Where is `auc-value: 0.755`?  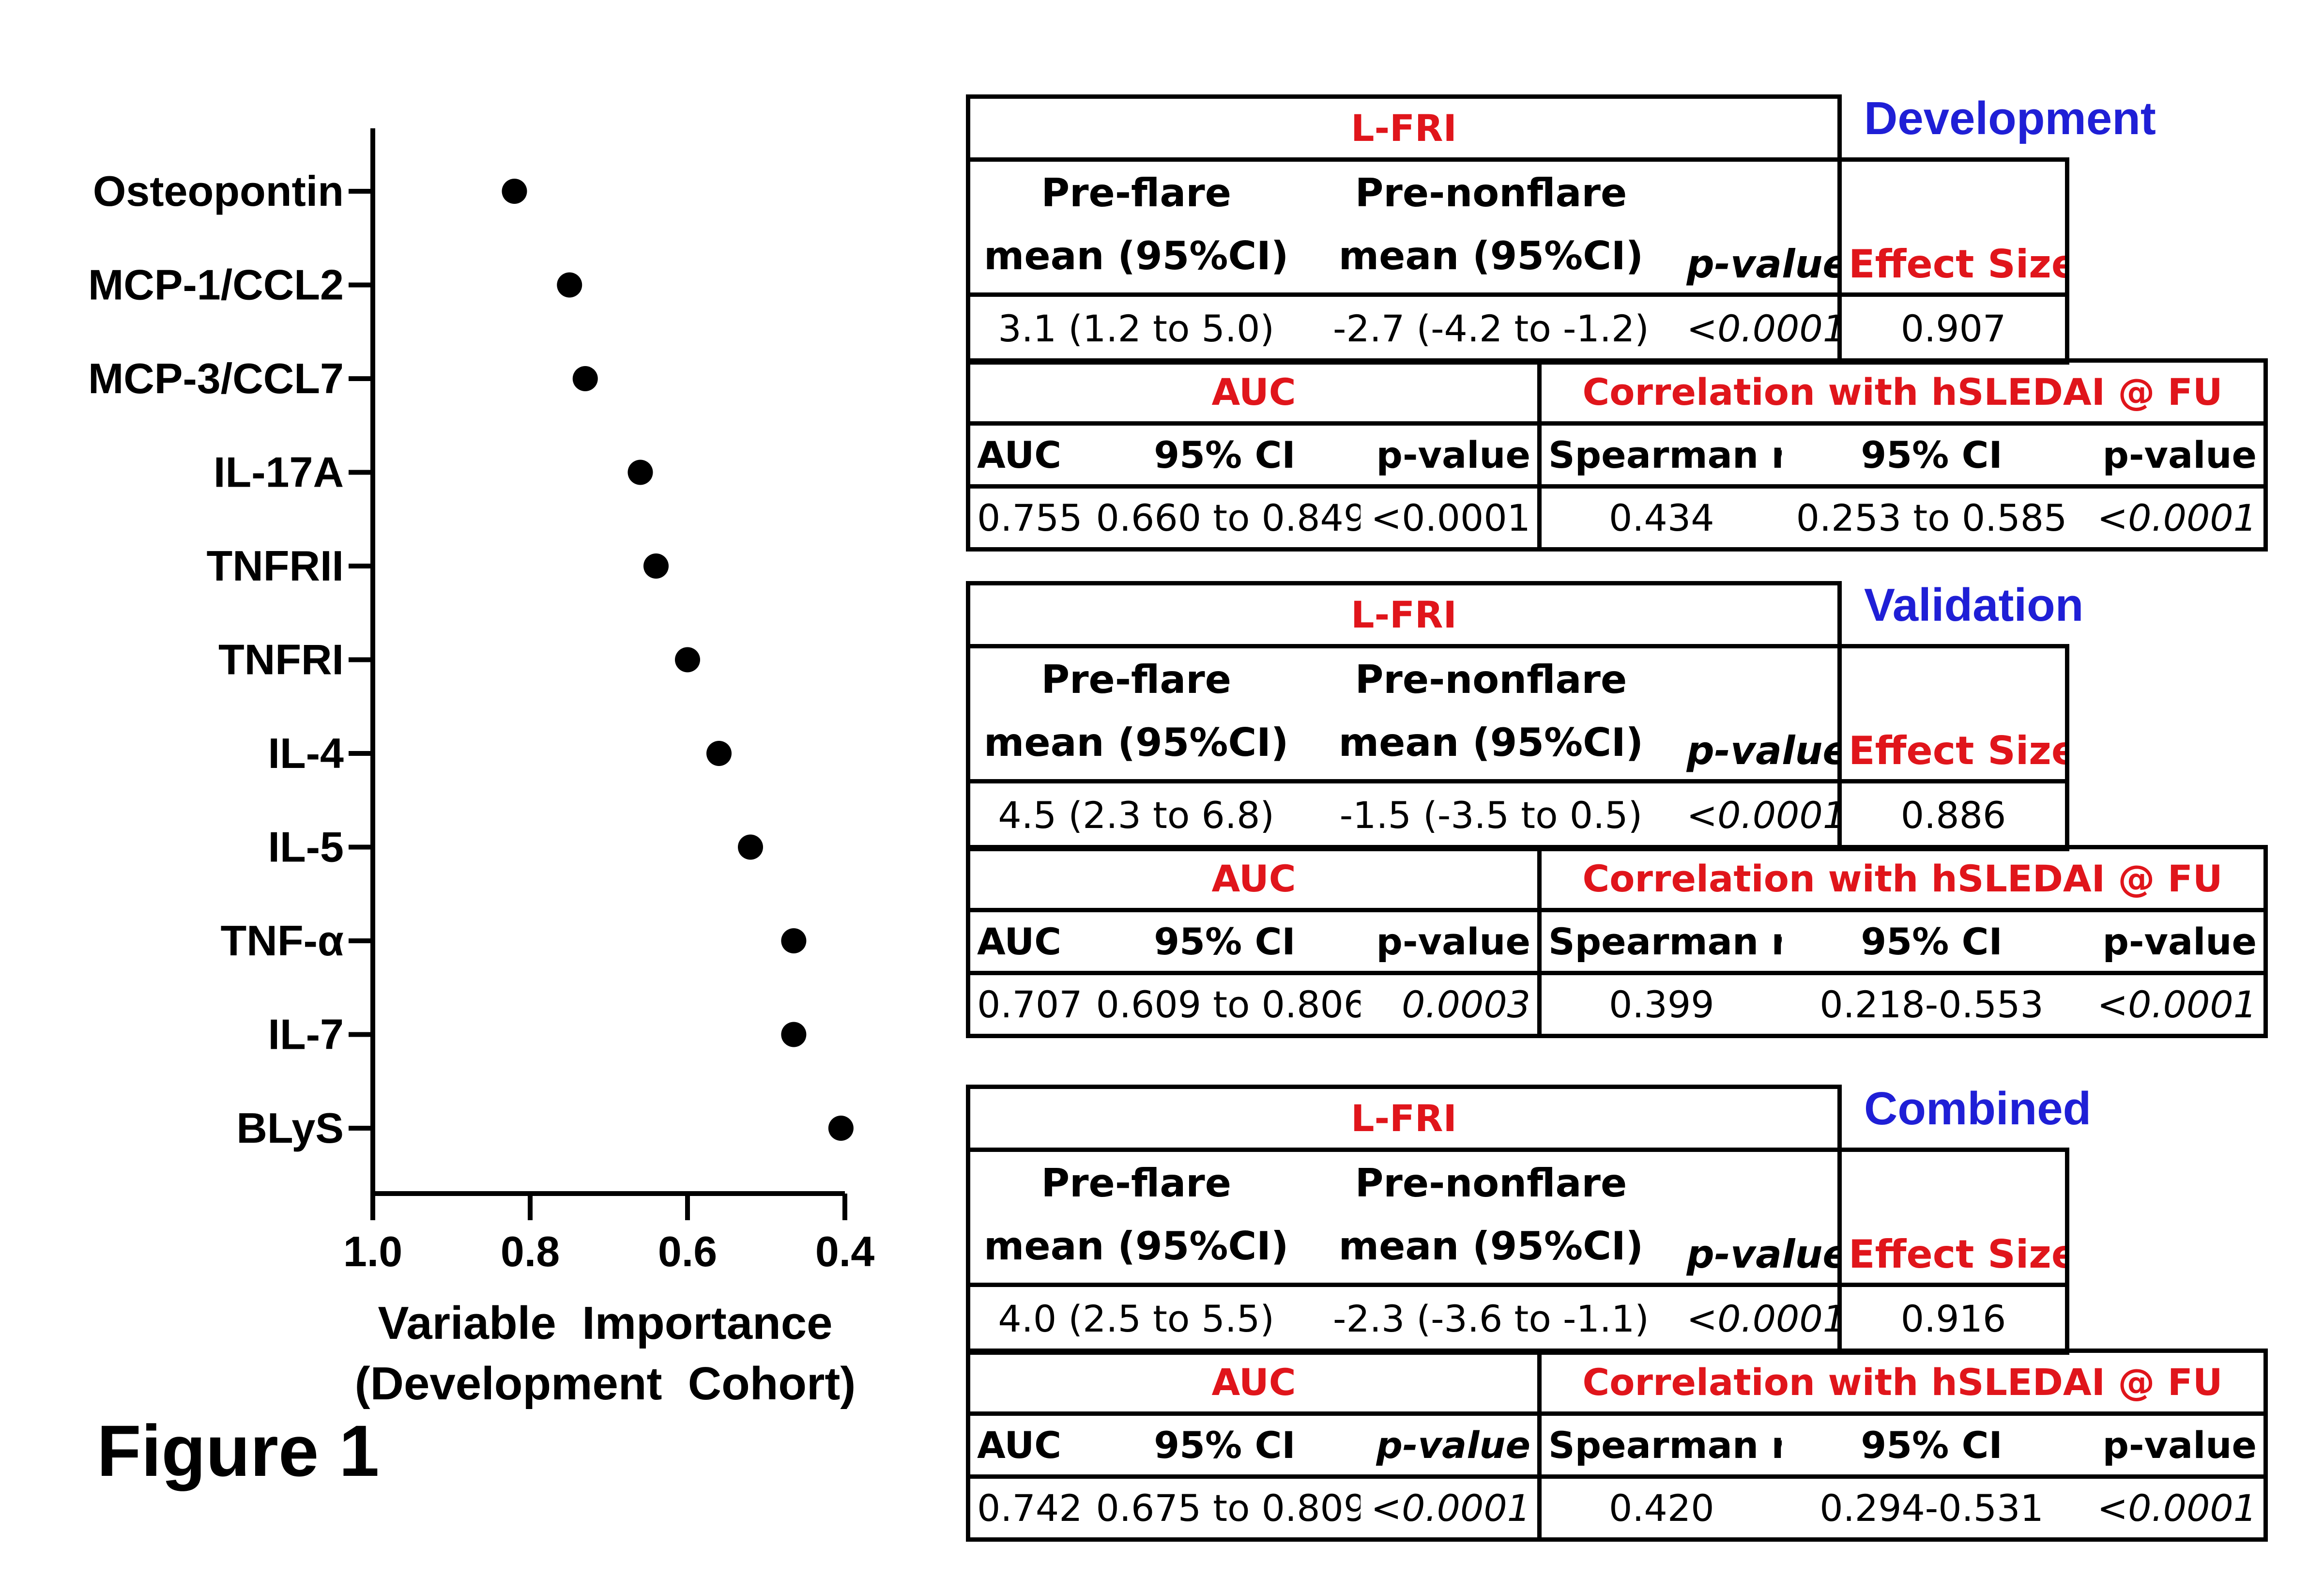
auc-value: 0.755 is located at coordinates (1028, 518).